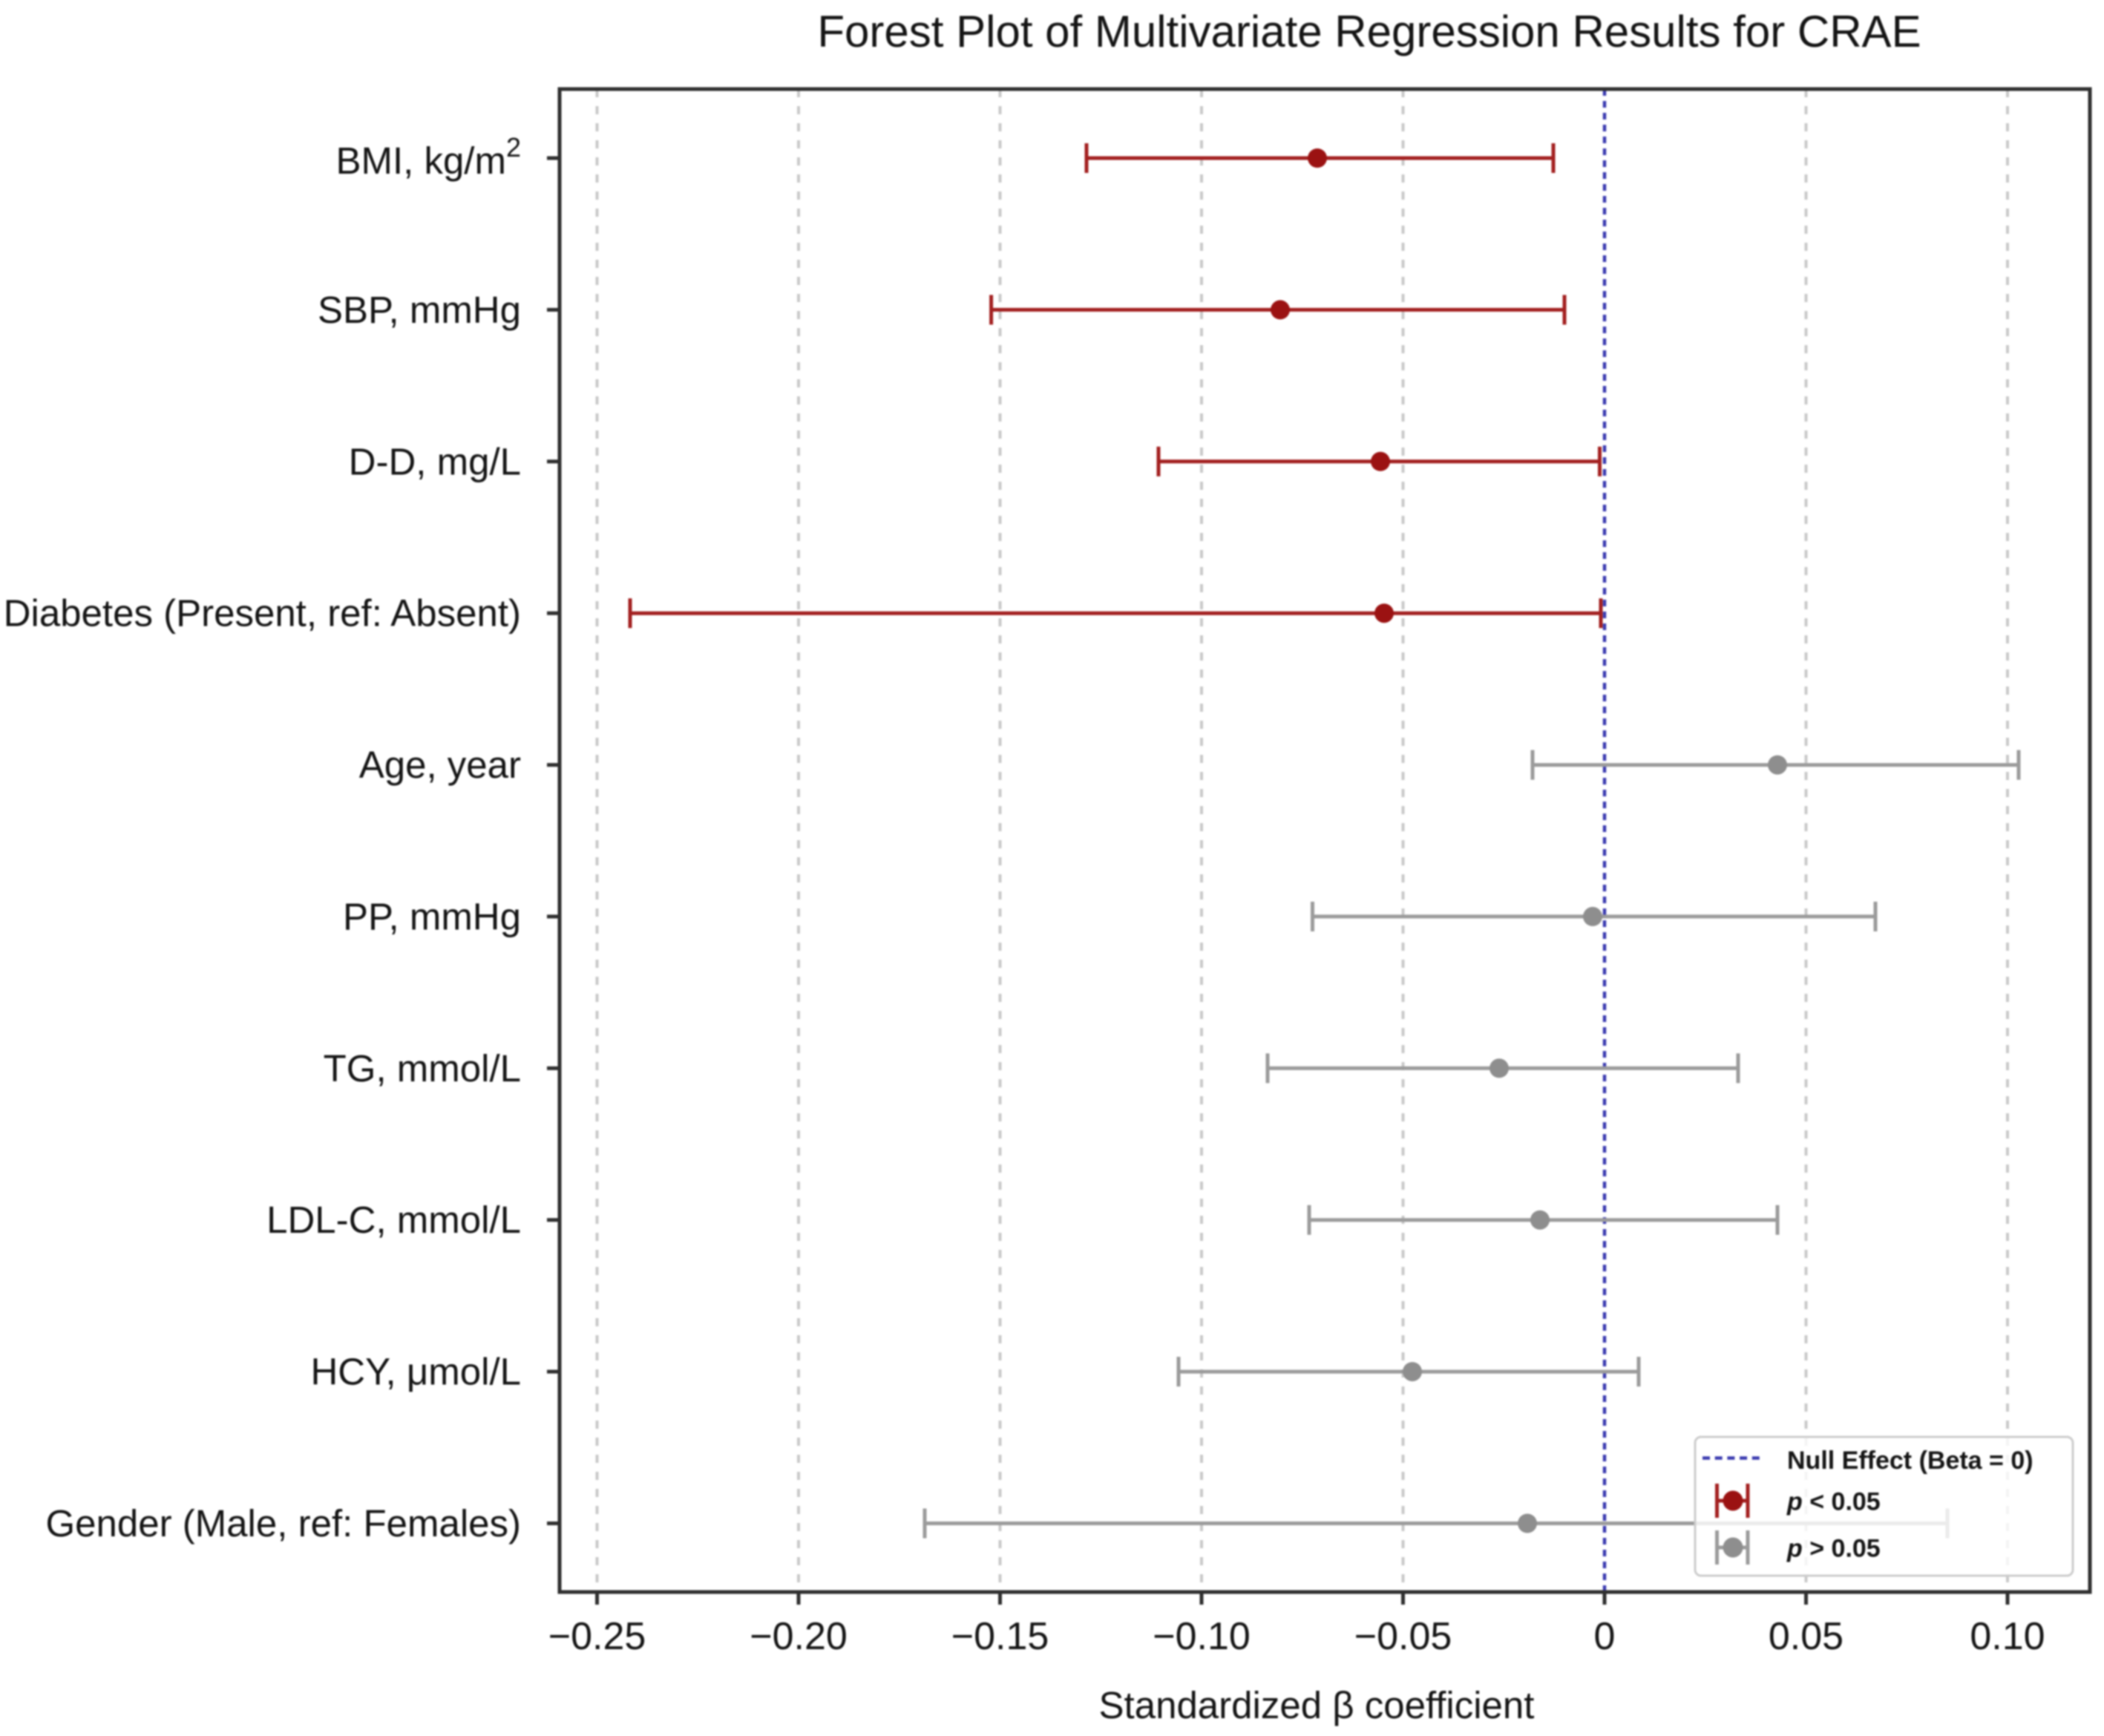 The height and width of the screenshot is (1736, 2104). What do you see at coordinates (432, 916) in the screenshot?
I see `svg-text: PP, mmHg` at bounding box center [432, 916].